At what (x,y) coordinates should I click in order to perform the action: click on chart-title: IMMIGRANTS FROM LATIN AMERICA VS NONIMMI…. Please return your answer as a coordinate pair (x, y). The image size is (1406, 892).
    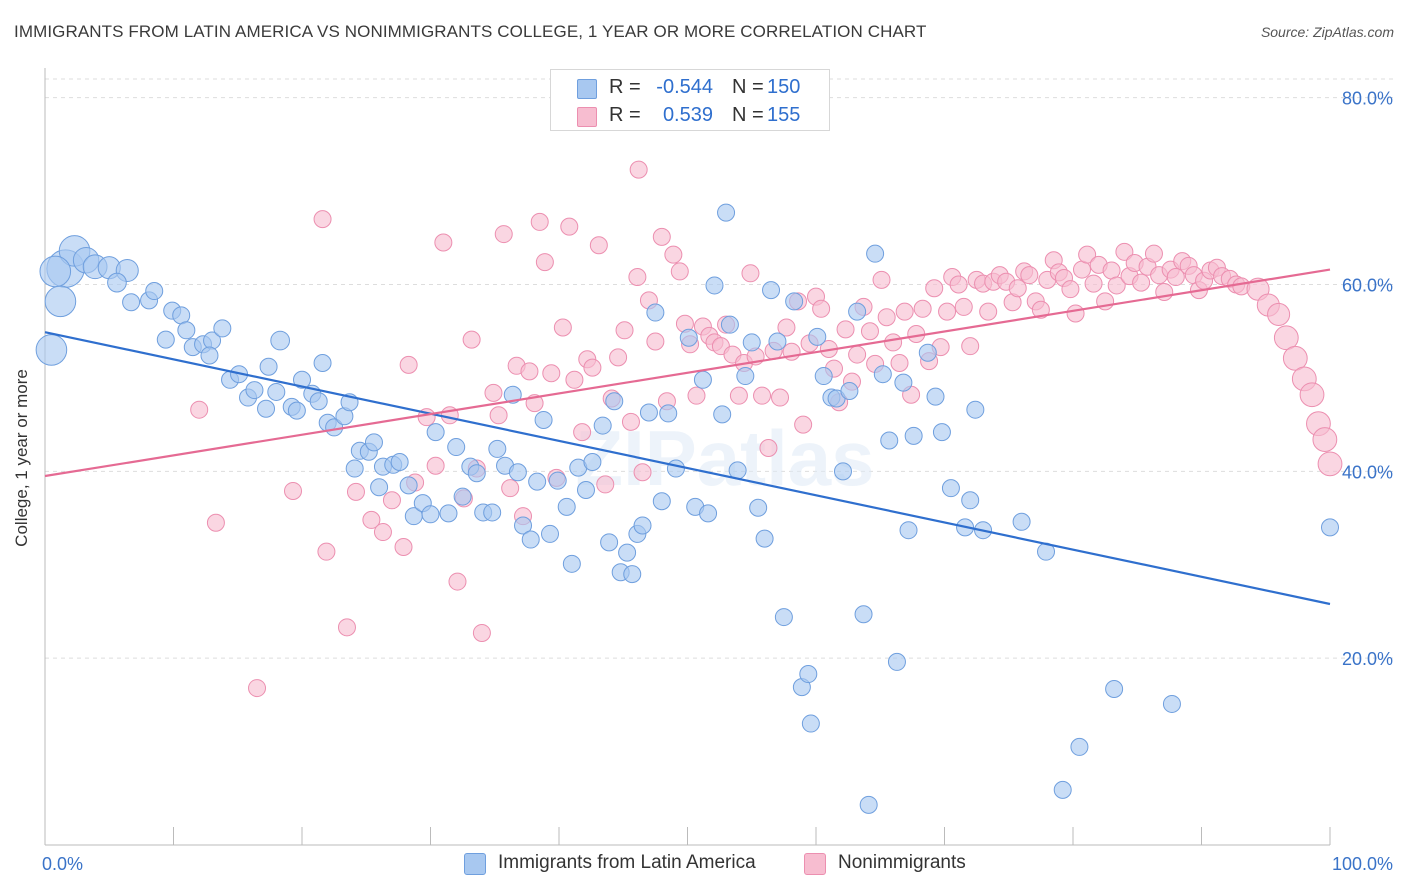
    Looking at the image, I should click on (470, 31).